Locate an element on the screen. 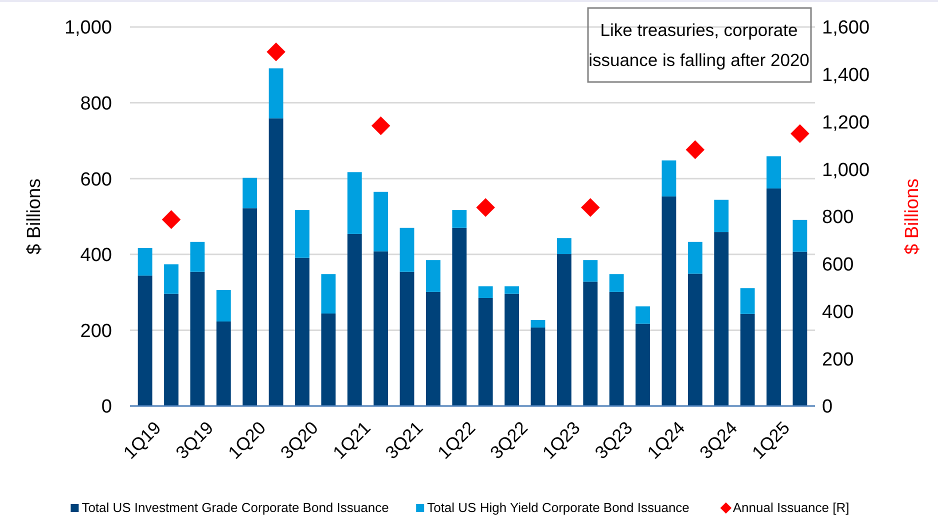 This screenshot has width=938, height=523. y-tick-label: 800 is located at coordinates (96, 103).